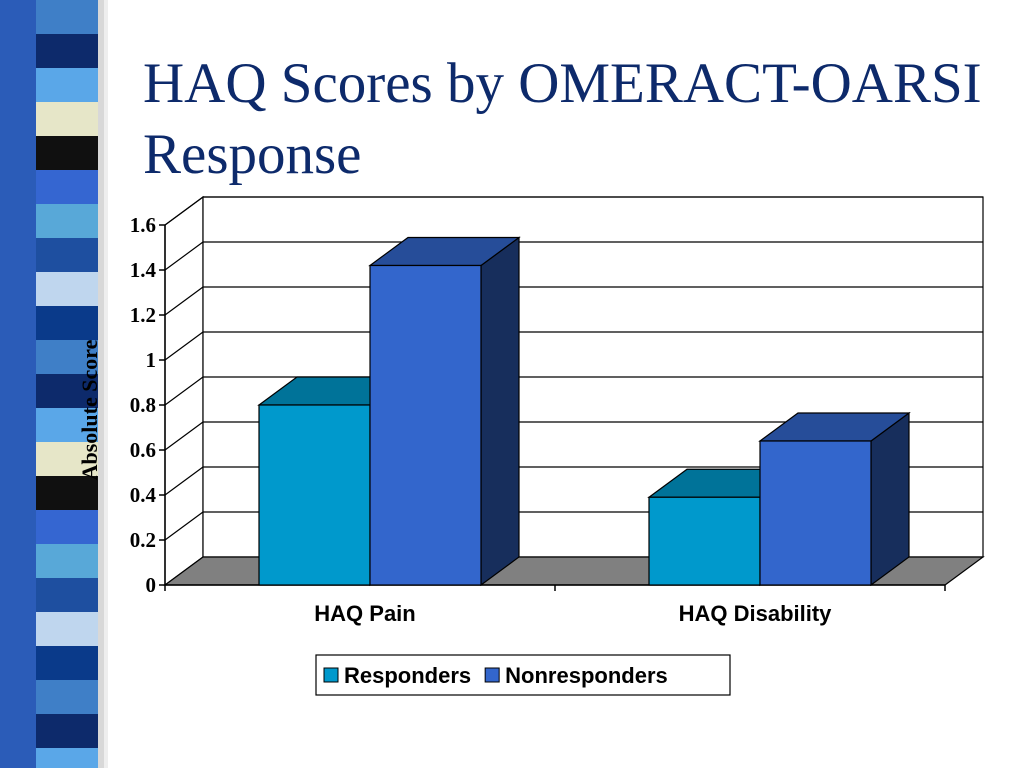  What do you see at coordinates (151, 360) in the screenshot?
I see `y-tick-label: 1` at bounding box center [151, 360].